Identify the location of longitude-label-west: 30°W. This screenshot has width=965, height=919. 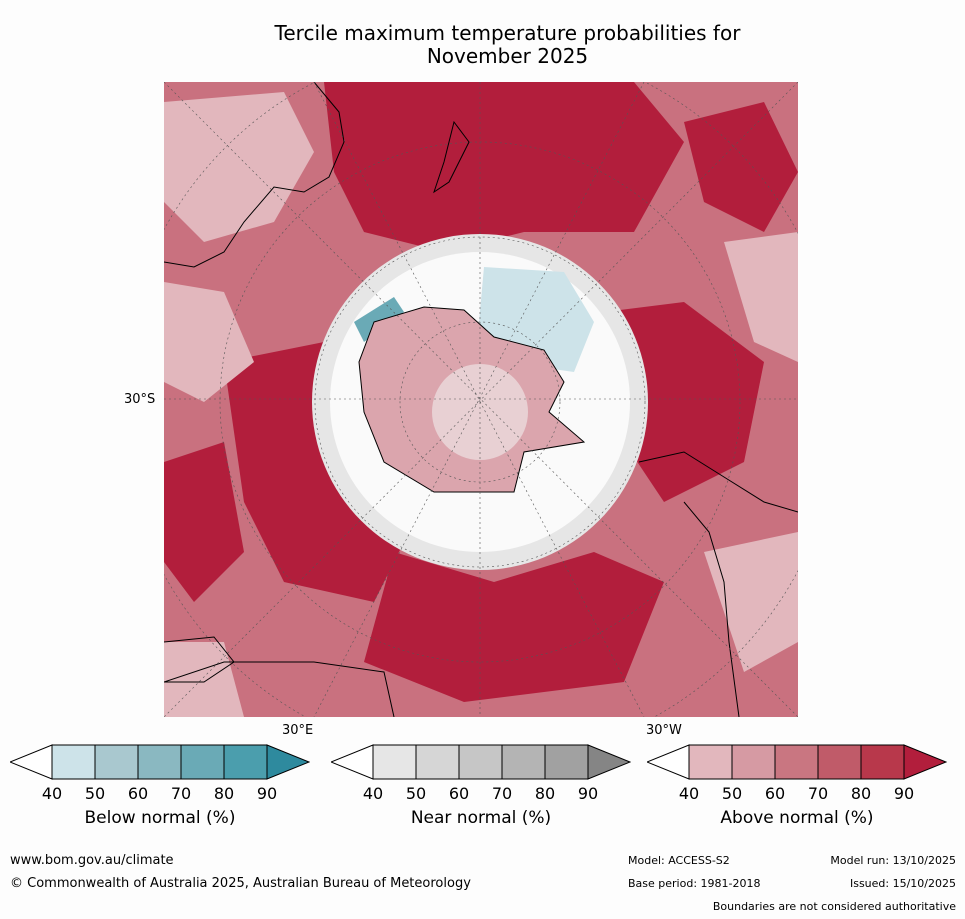
(664, 730).